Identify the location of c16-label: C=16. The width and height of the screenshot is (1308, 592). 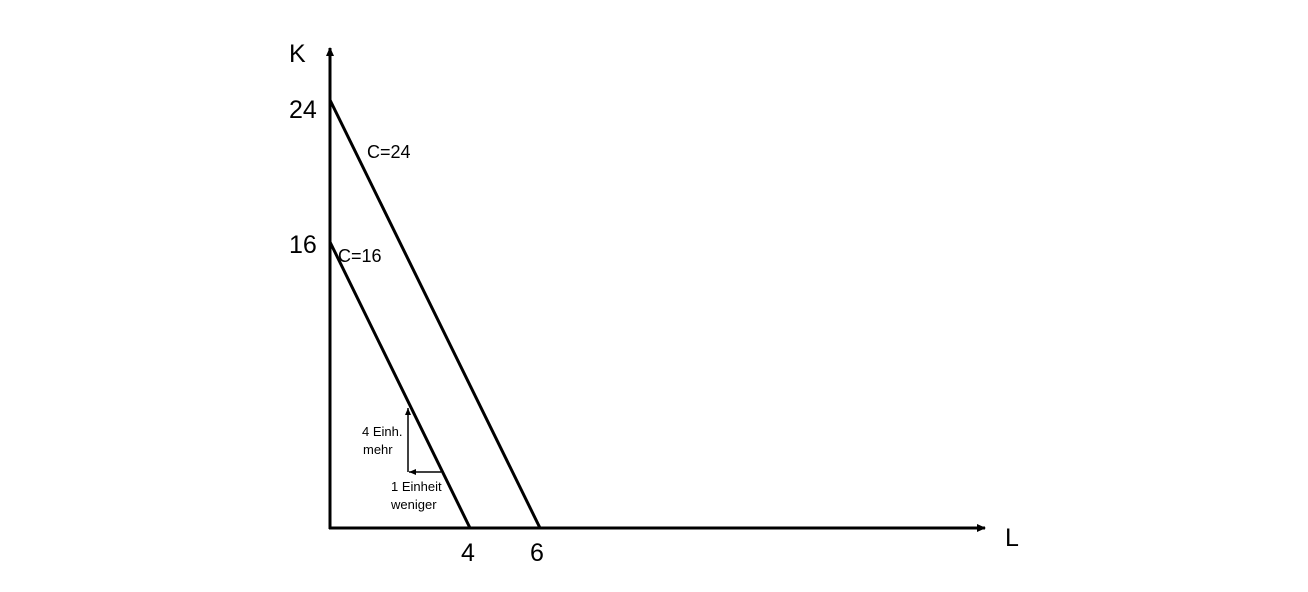
(360, 256).